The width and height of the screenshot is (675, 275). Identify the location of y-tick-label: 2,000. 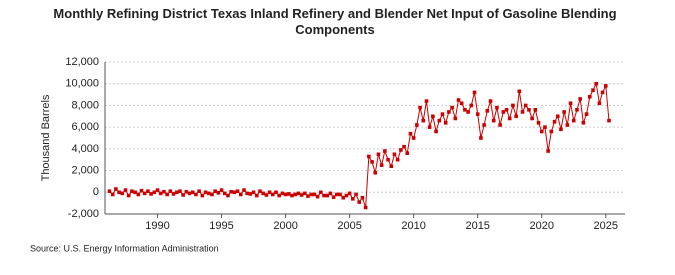
(85, 170).